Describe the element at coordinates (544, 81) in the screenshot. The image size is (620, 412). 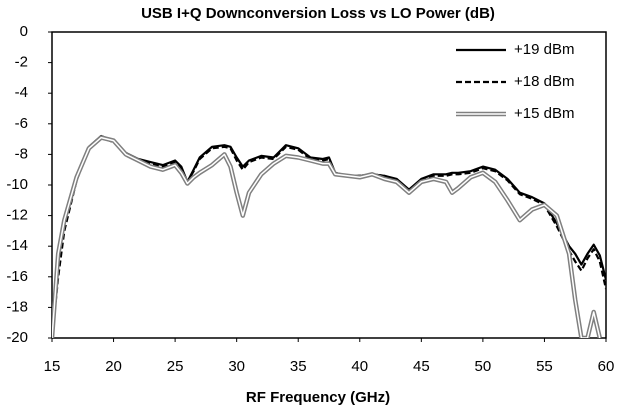
I see `legend-label: +18 dBm` at that location.